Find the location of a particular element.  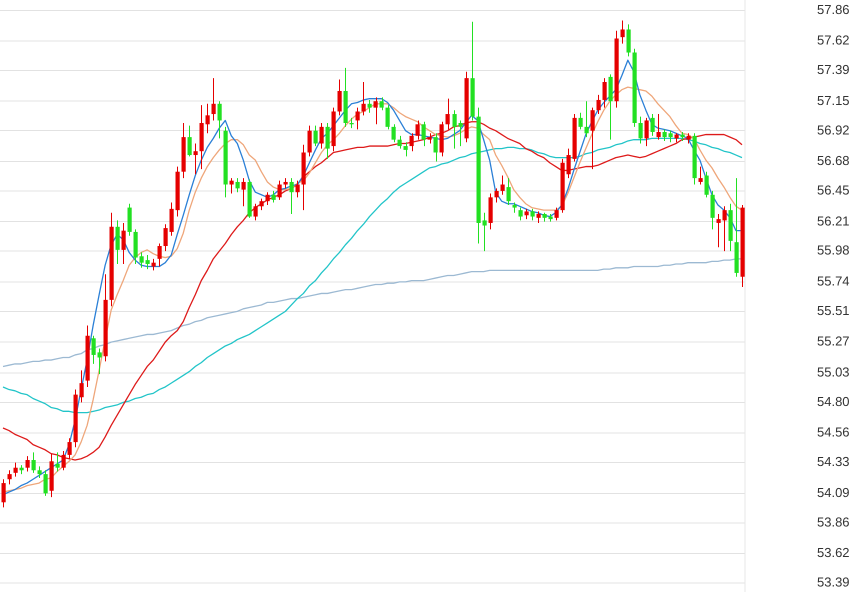

y-tick-label: 55.03 is located at coordinates (833, 372).